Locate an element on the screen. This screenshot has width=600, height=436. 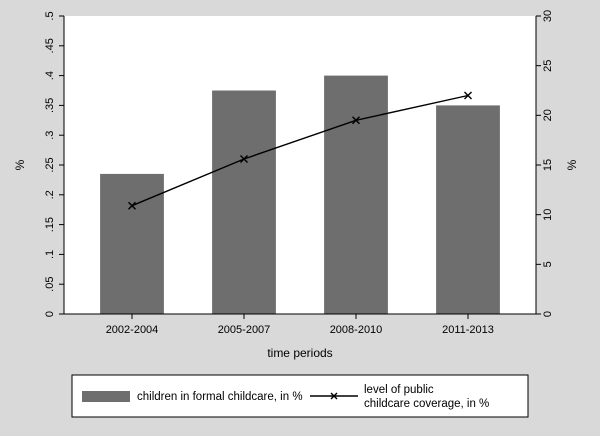
left-tick-label: .5 is located at coordinates (50, 15).